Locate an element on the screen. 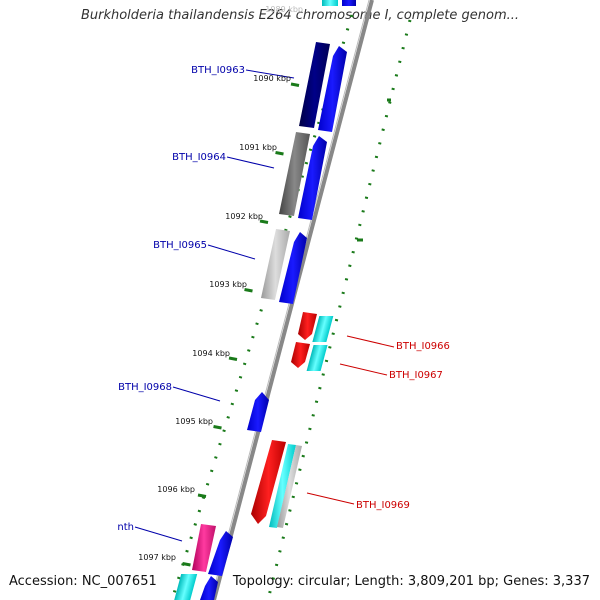 The height and width of the screenshot is (600, 600). gene-BTH-I0964-block is located at coordinates (294, 174).